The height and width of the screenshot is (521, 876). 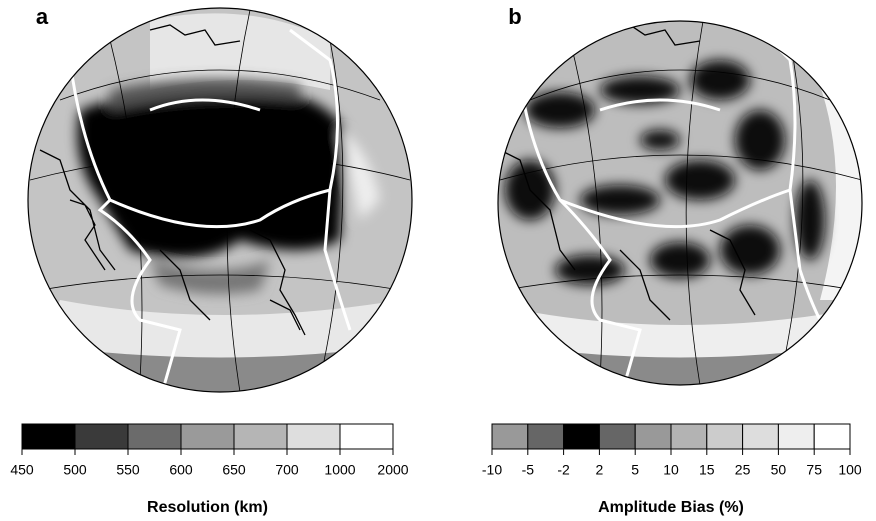 What do you see at coordinates (181, 470) in the screenshot?
I see `tick-label: 600` at bounding box center [181, 470].